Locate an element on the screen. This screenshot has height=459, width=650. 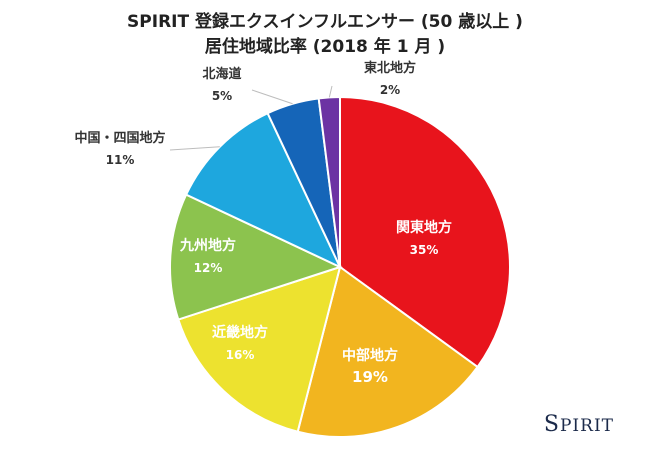
slice-label-7: 東北地方 is located at coordinates (390, 68).